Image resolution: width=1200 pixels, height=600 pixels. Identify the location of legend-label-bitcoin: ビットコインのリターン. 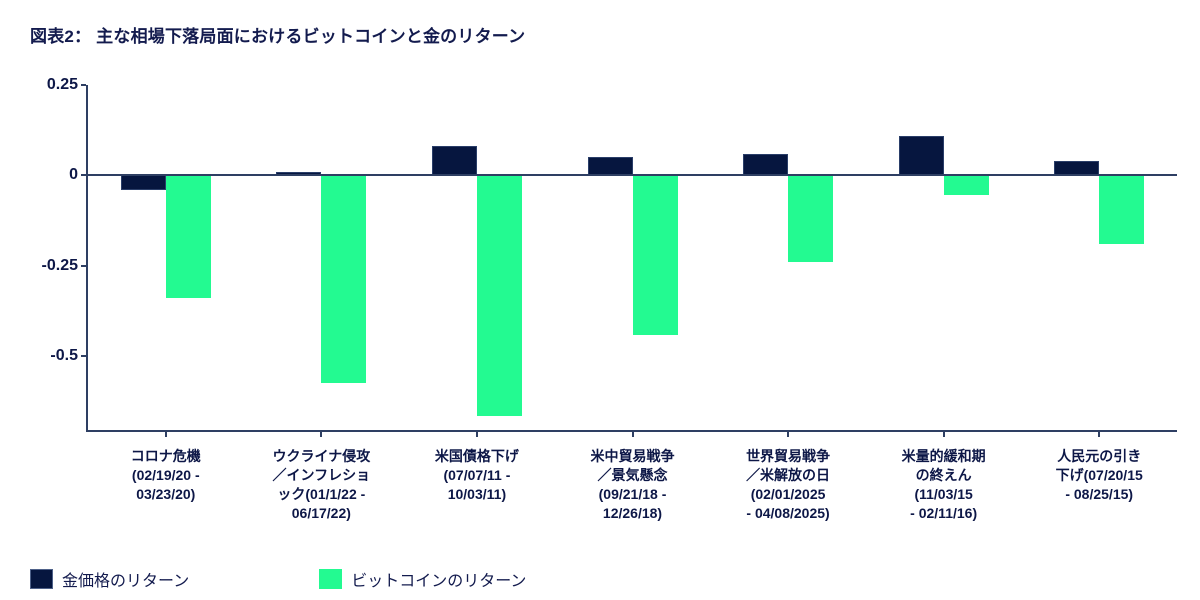
(439, 581).